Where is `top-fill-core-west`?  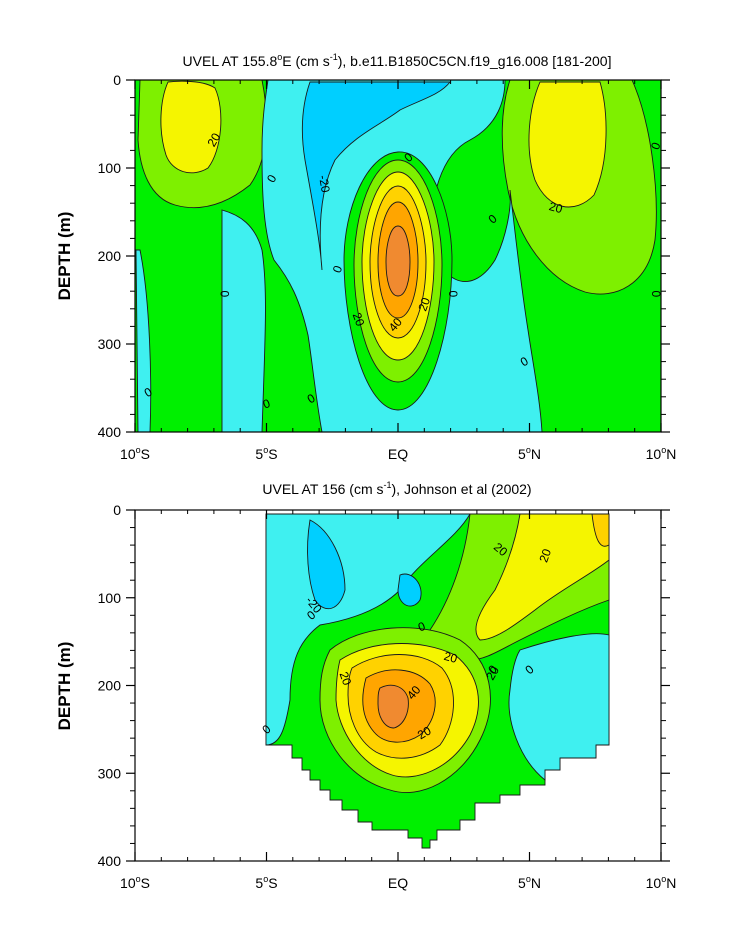
top-fill-core-west is located at coordinates (191, 127).